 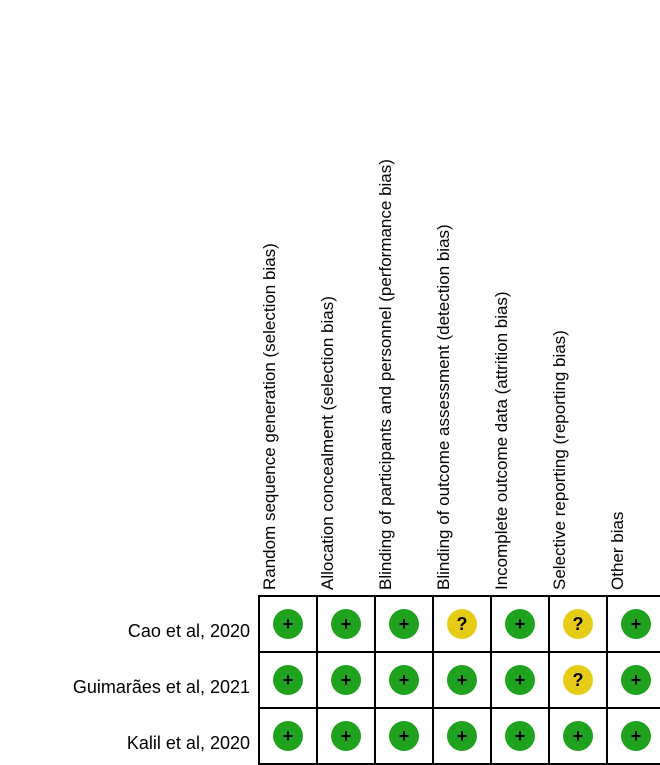 What do you see at coordinates (501, 440) in the screenshot?
I see `domain-label-incomplete-outcome-data: Incomplete outcome data (attrition bias)` at bounding box center [501, 440].